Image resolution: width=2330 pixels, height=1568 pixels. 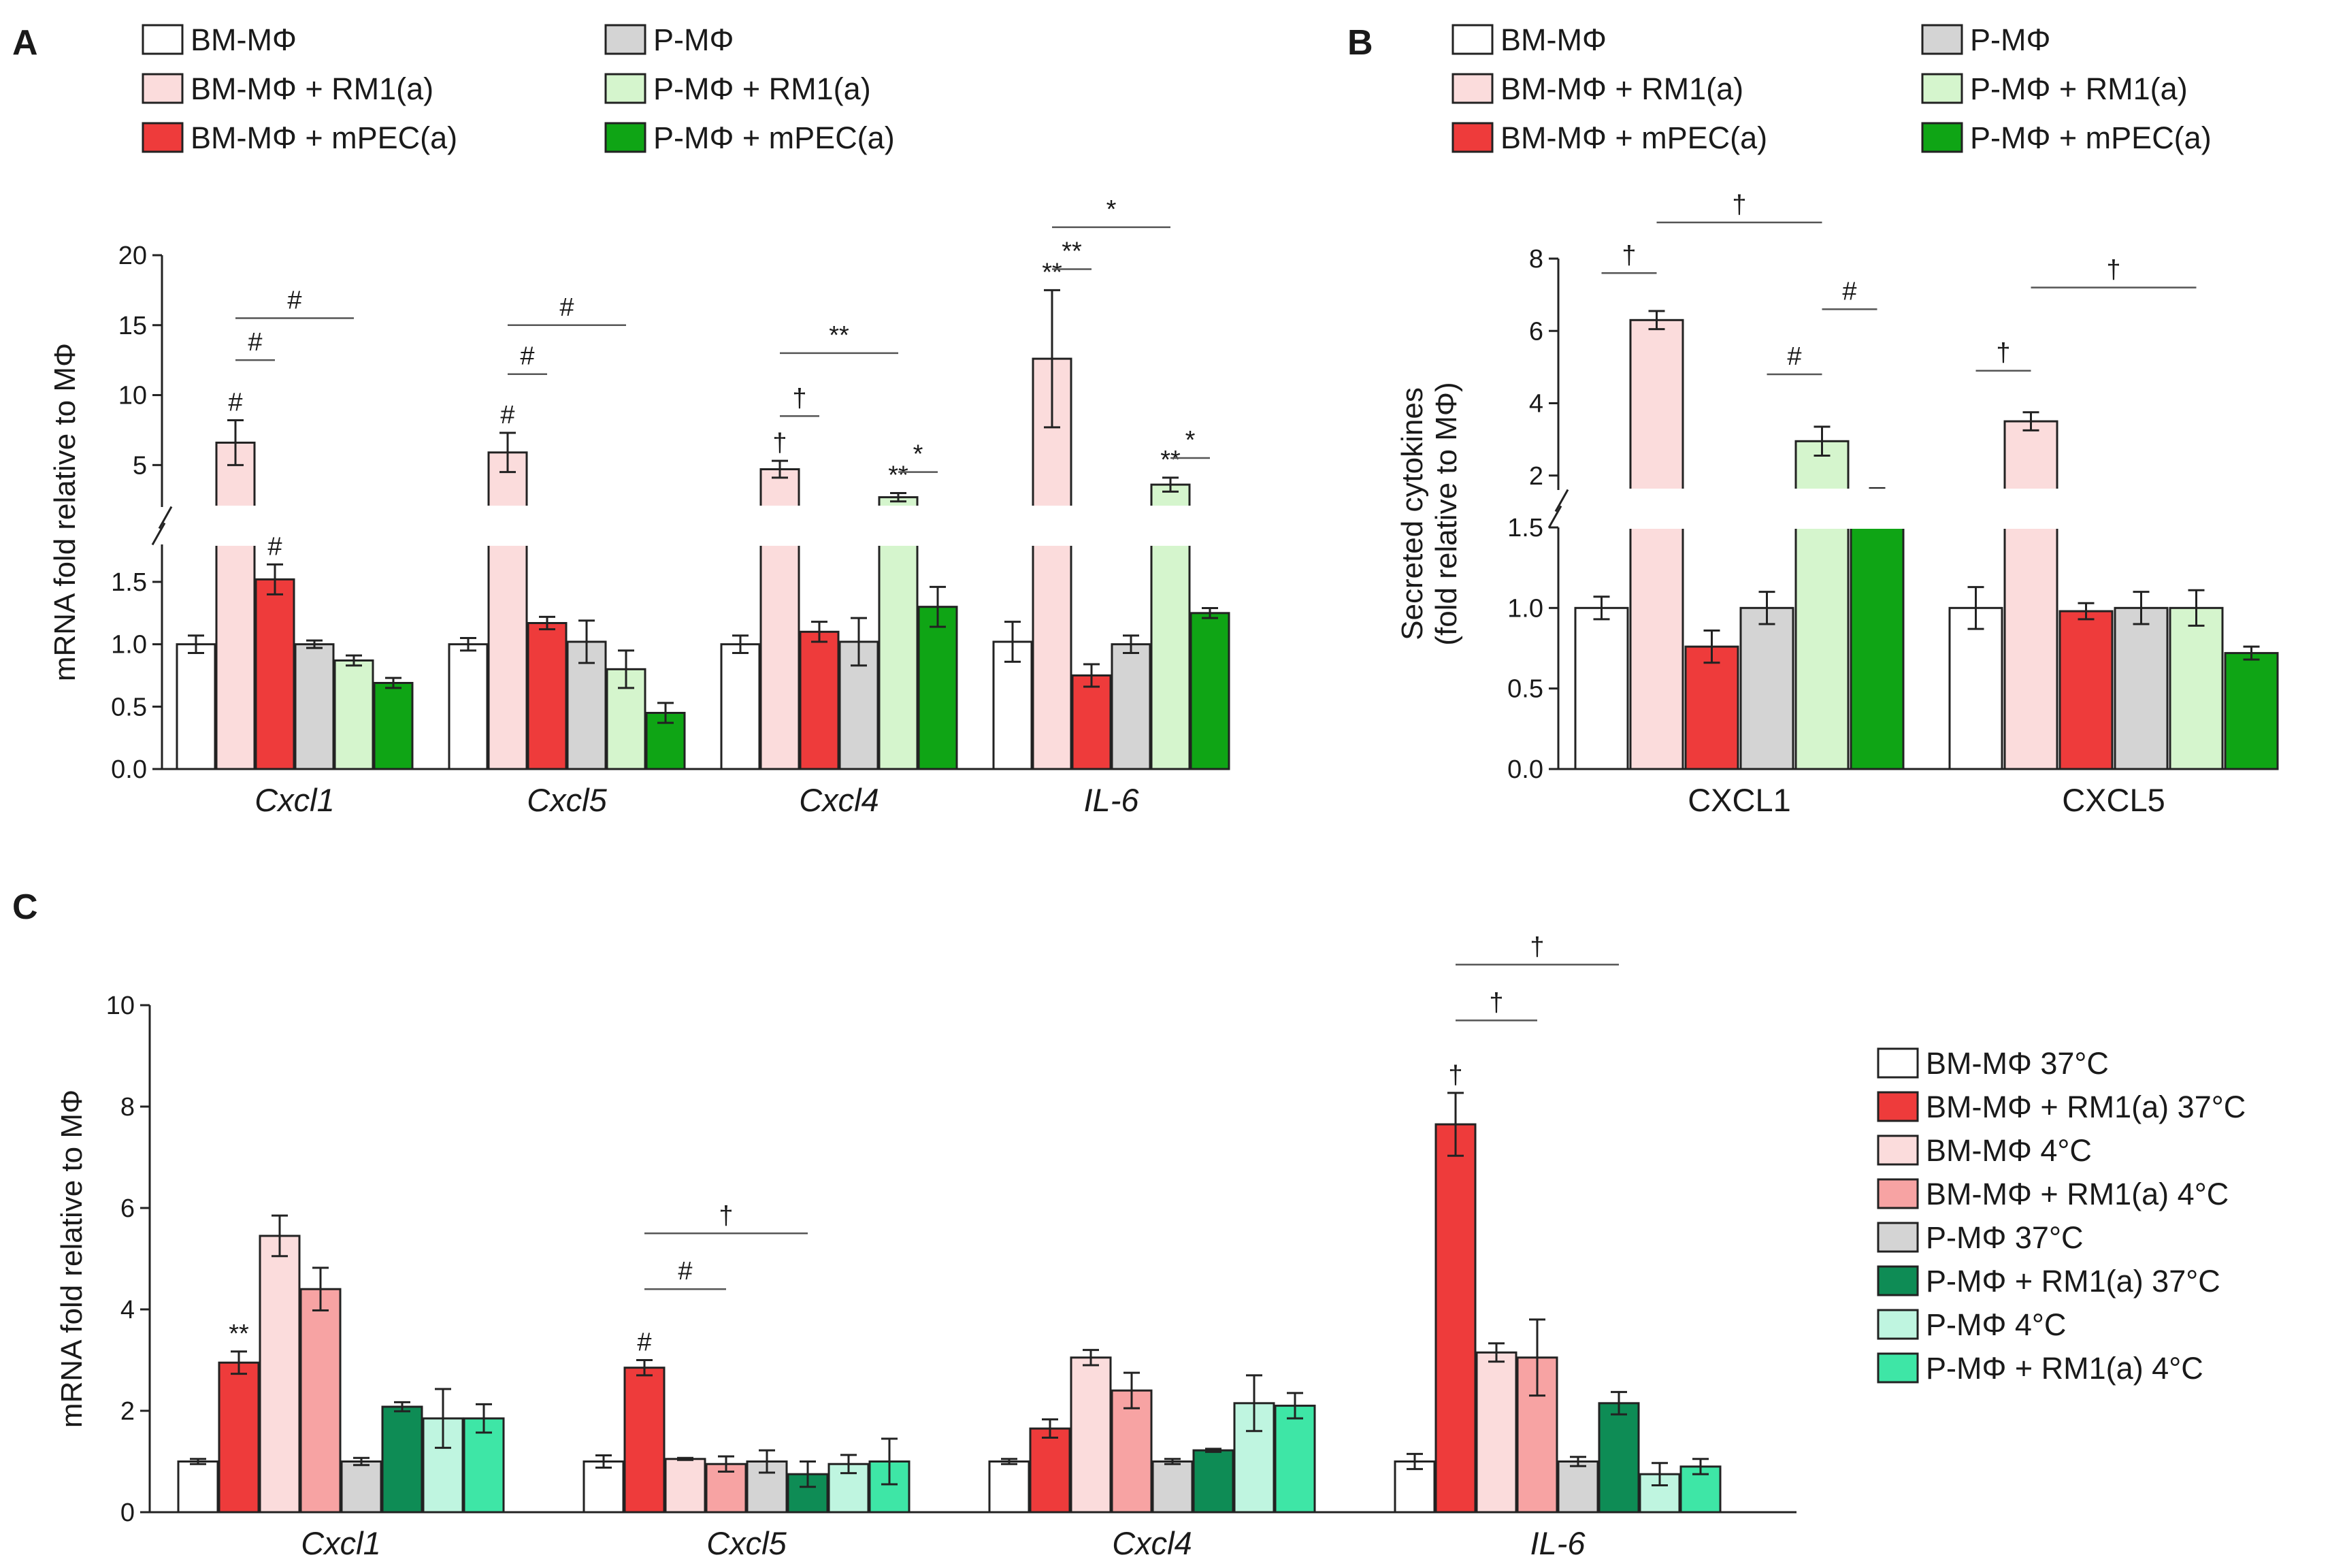 What do you see at coordinates (121, 1006) in the screenshot?
I see `c-y-tick-label-10: 10` at bounding box center [121, 1006].